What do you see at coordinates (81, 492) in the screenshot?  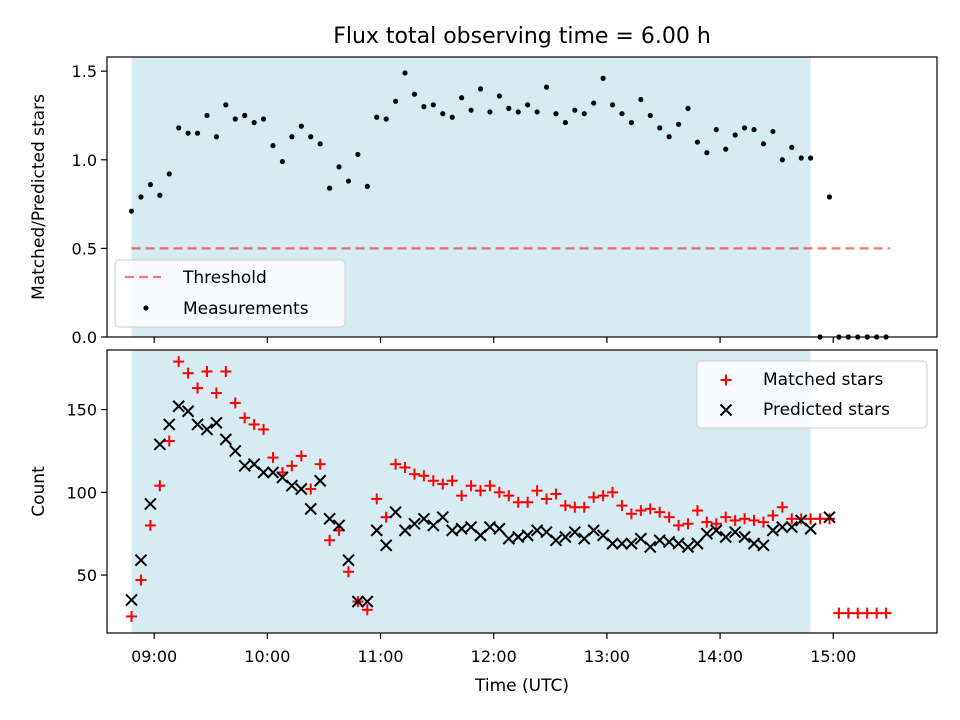 I see `y-tick-label: 100` at bounding box center [81, 492].